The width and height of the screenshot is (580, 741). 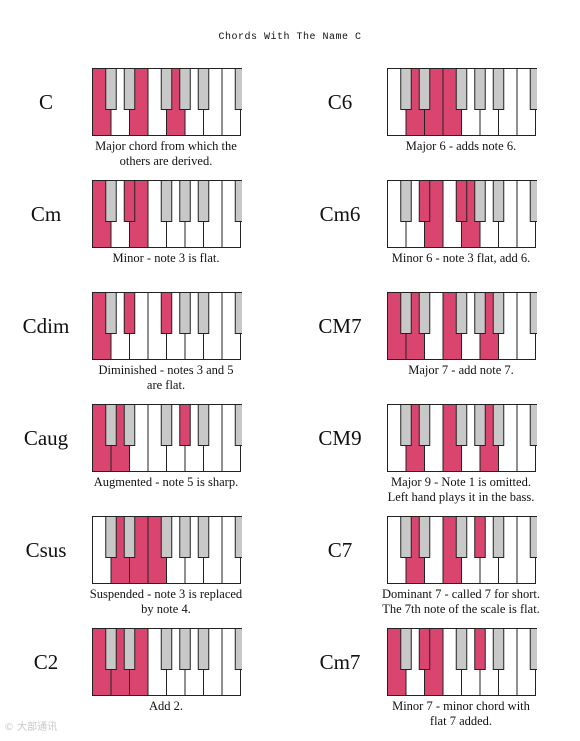 What do you see at coordinates (461, 594) in the screenshot?
I see `description-line: Dominant 7 - called 7 for short.` at bounding box center [461, 594].